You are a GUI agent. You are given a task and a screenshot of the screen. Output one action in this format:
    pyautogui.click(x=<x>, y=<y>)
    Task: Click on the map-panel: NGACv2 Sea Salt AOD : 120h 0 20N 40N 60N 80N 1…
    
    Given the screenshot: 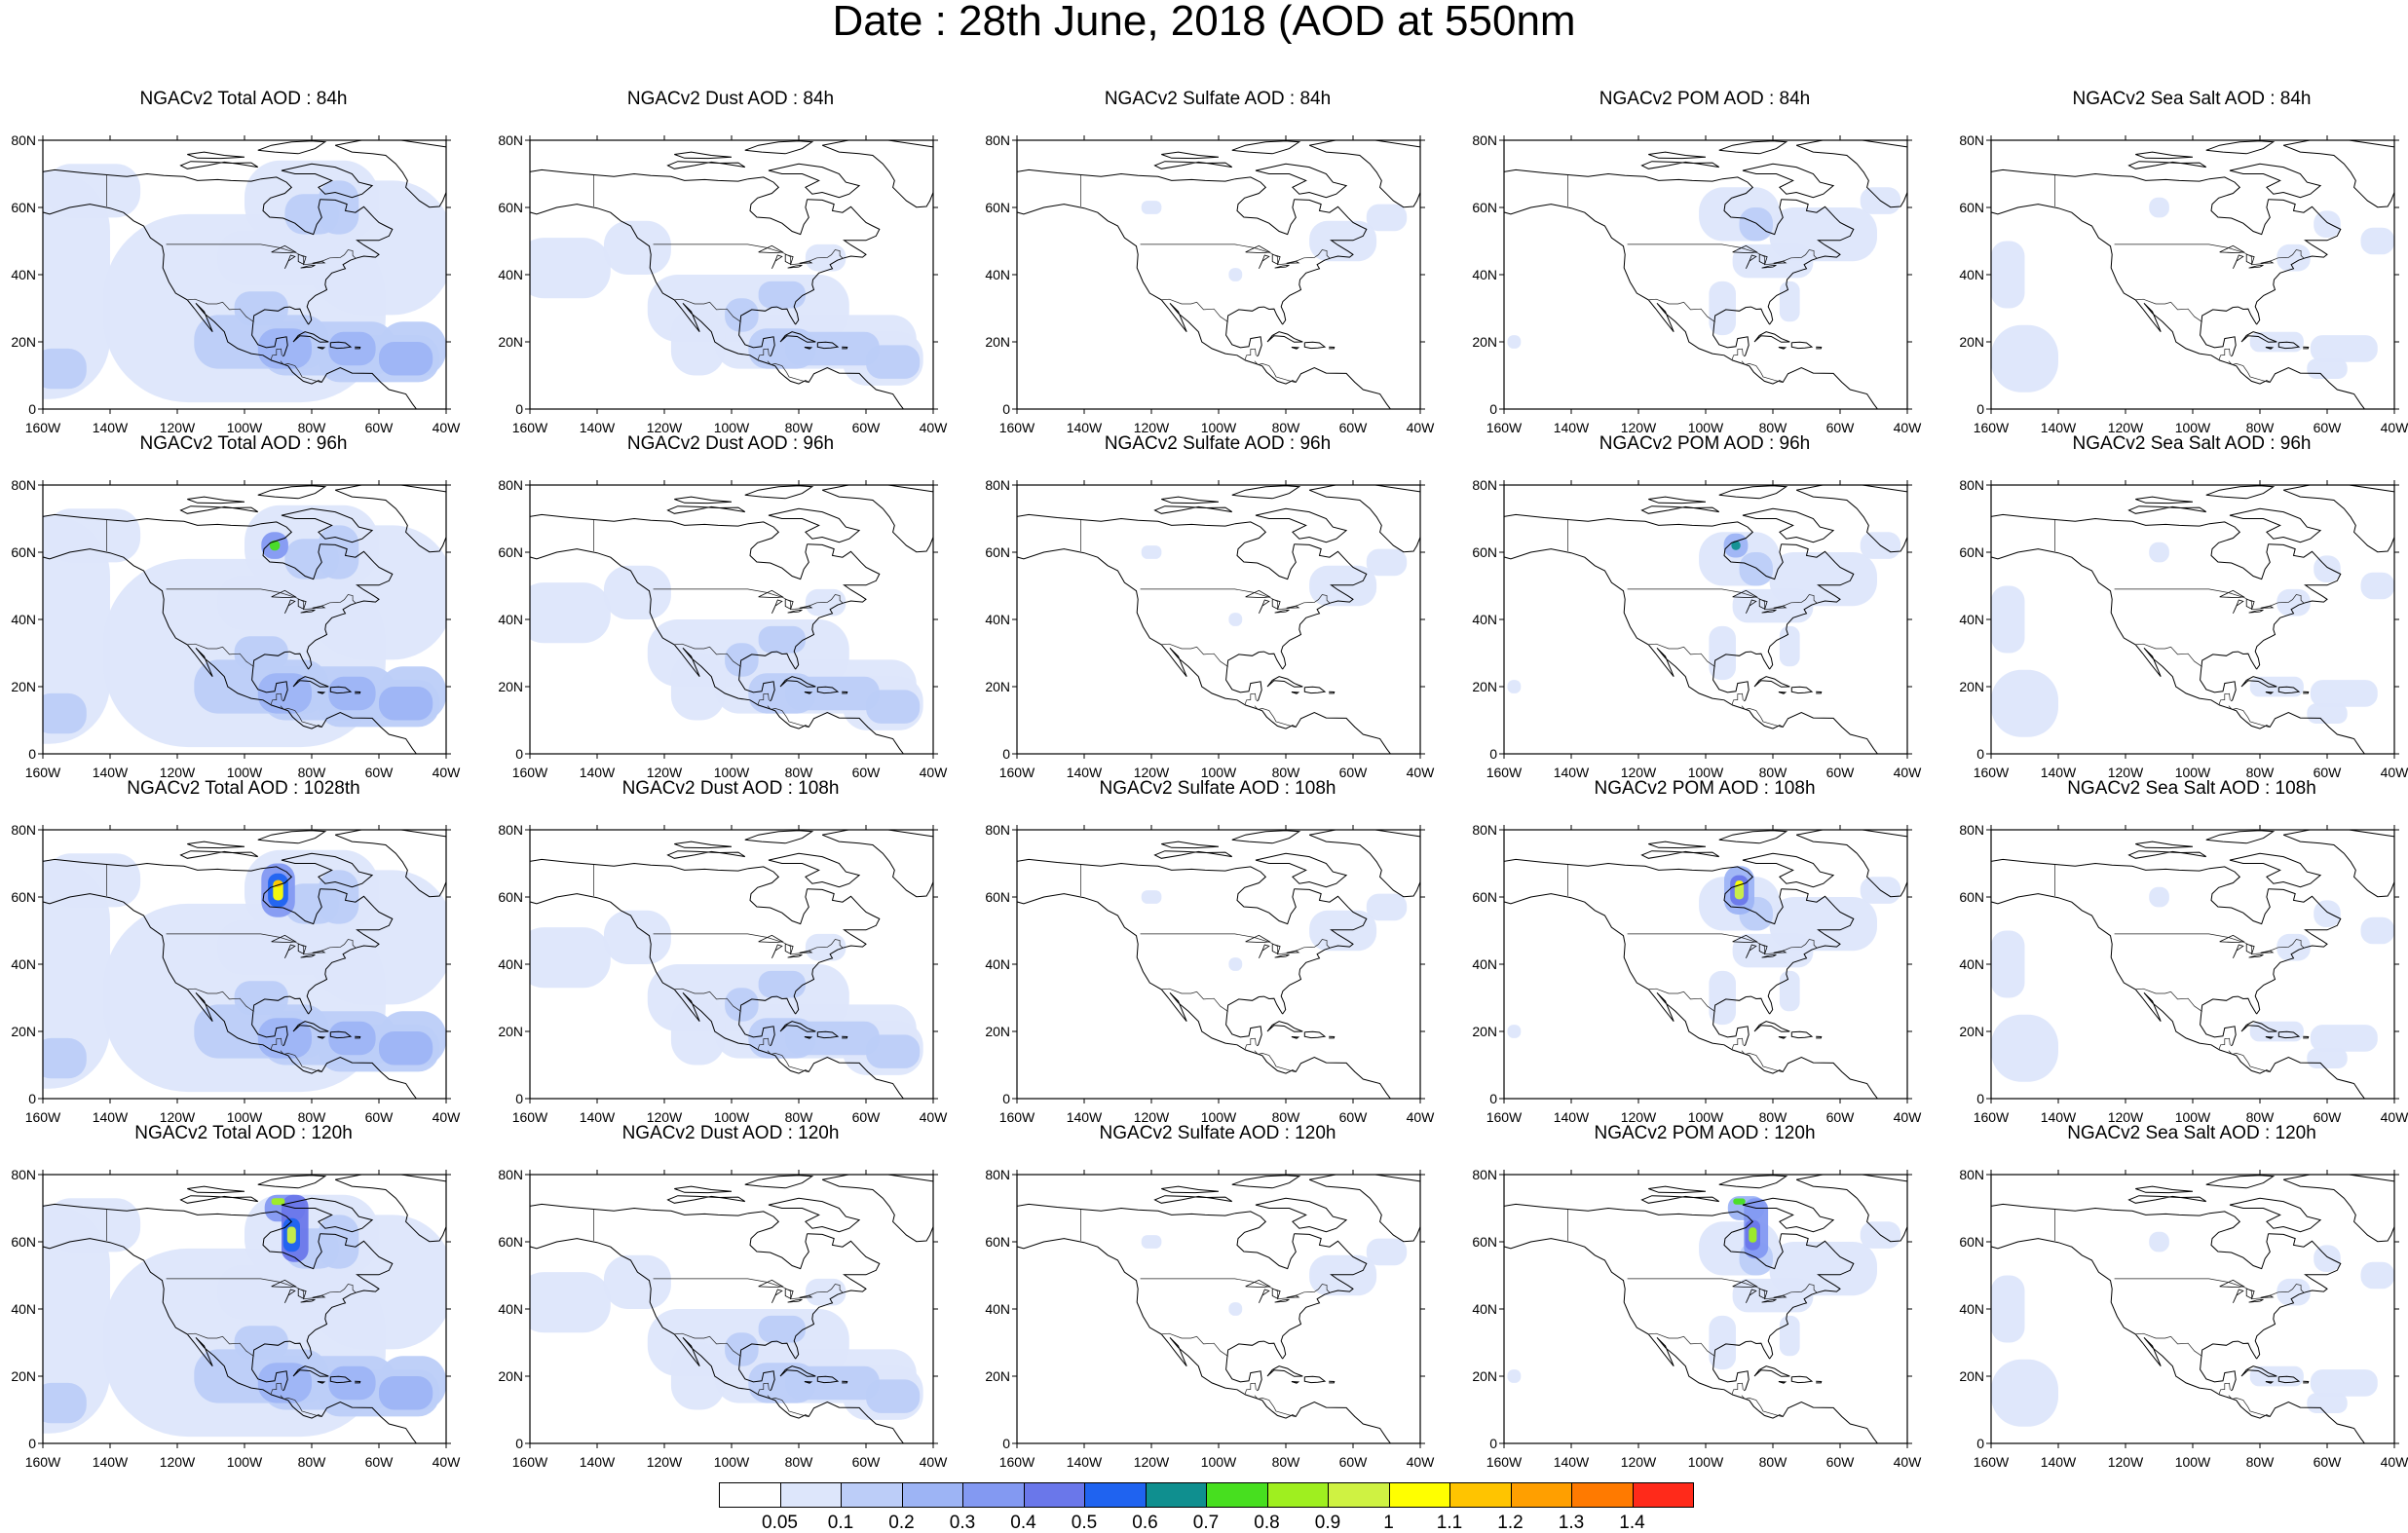 What is the action you would take?
    pyautogui.click(x=2178, y=1297)
    